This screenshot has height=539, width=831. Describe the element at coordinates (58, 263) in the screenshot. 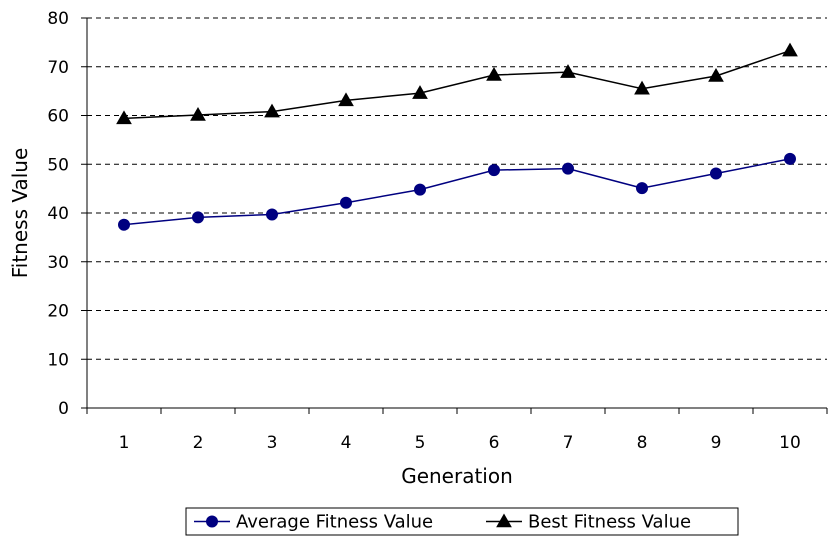

I see `y-tick-label: 30` at that location.